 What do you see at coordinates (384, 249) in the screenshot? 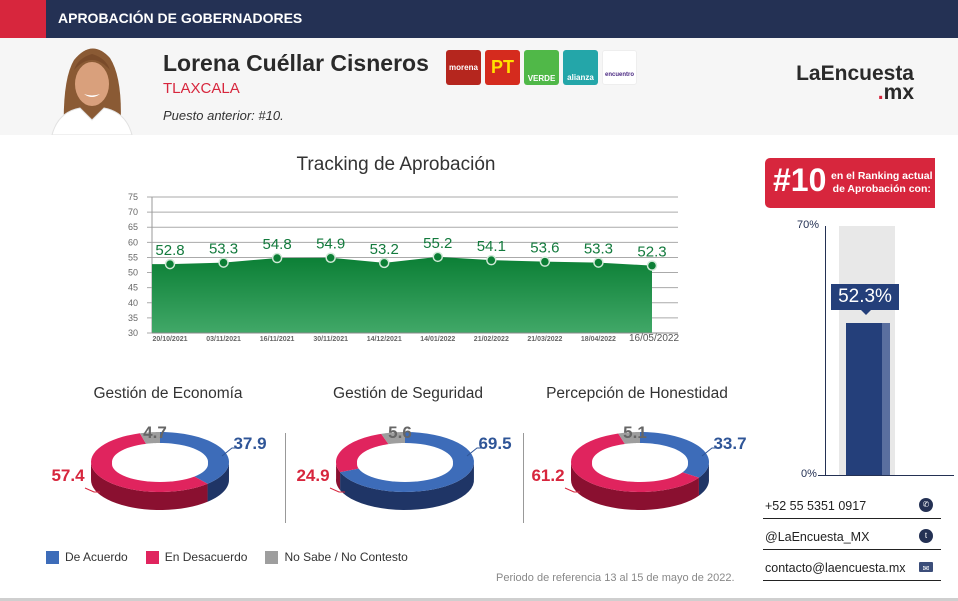
I see `svg-text: 53.2` at bounding box center [384, 249].